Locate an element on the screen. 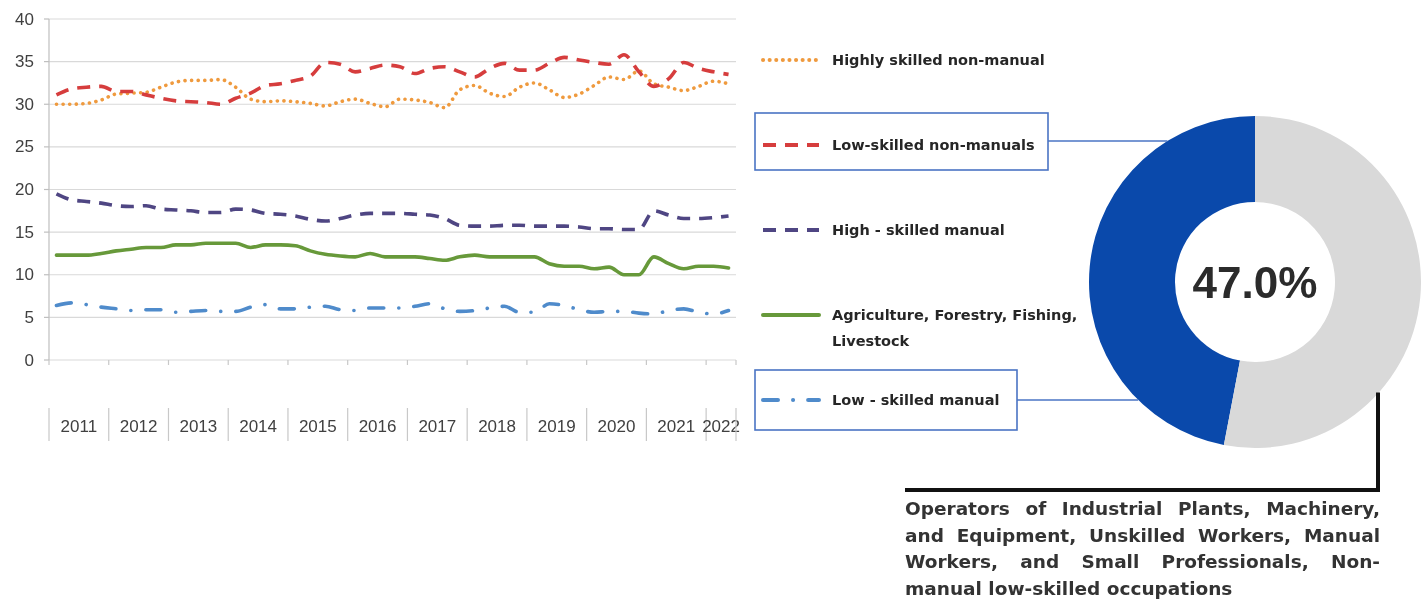  legend-label: Low-skilled non-manuals is located at coordinates (933, 145).